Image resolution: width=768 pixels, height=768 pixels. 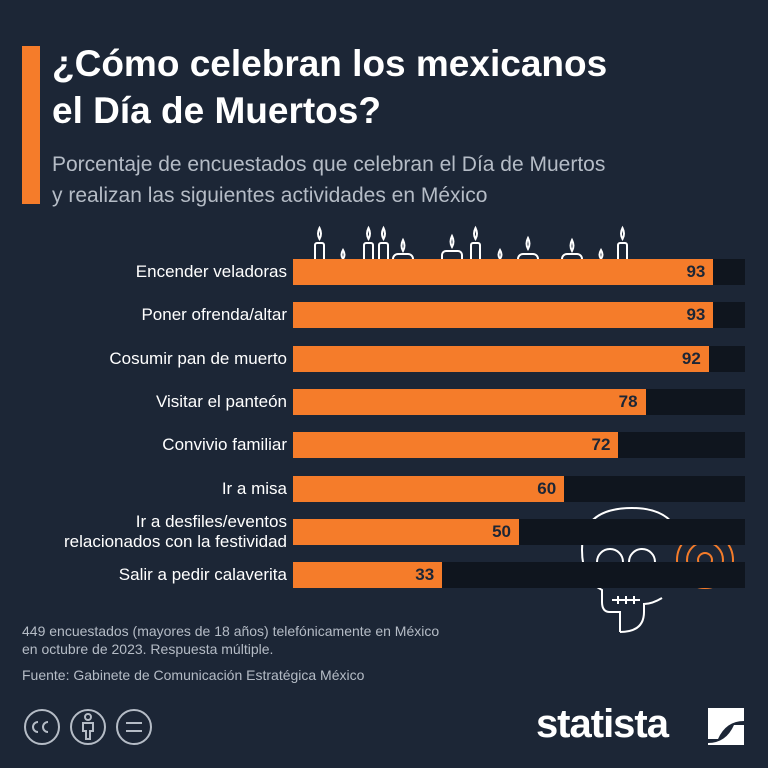 What do you see at coordinates (726, 726) in the screenshot?
I see `brand-mark` at bounding box center [726, 726].